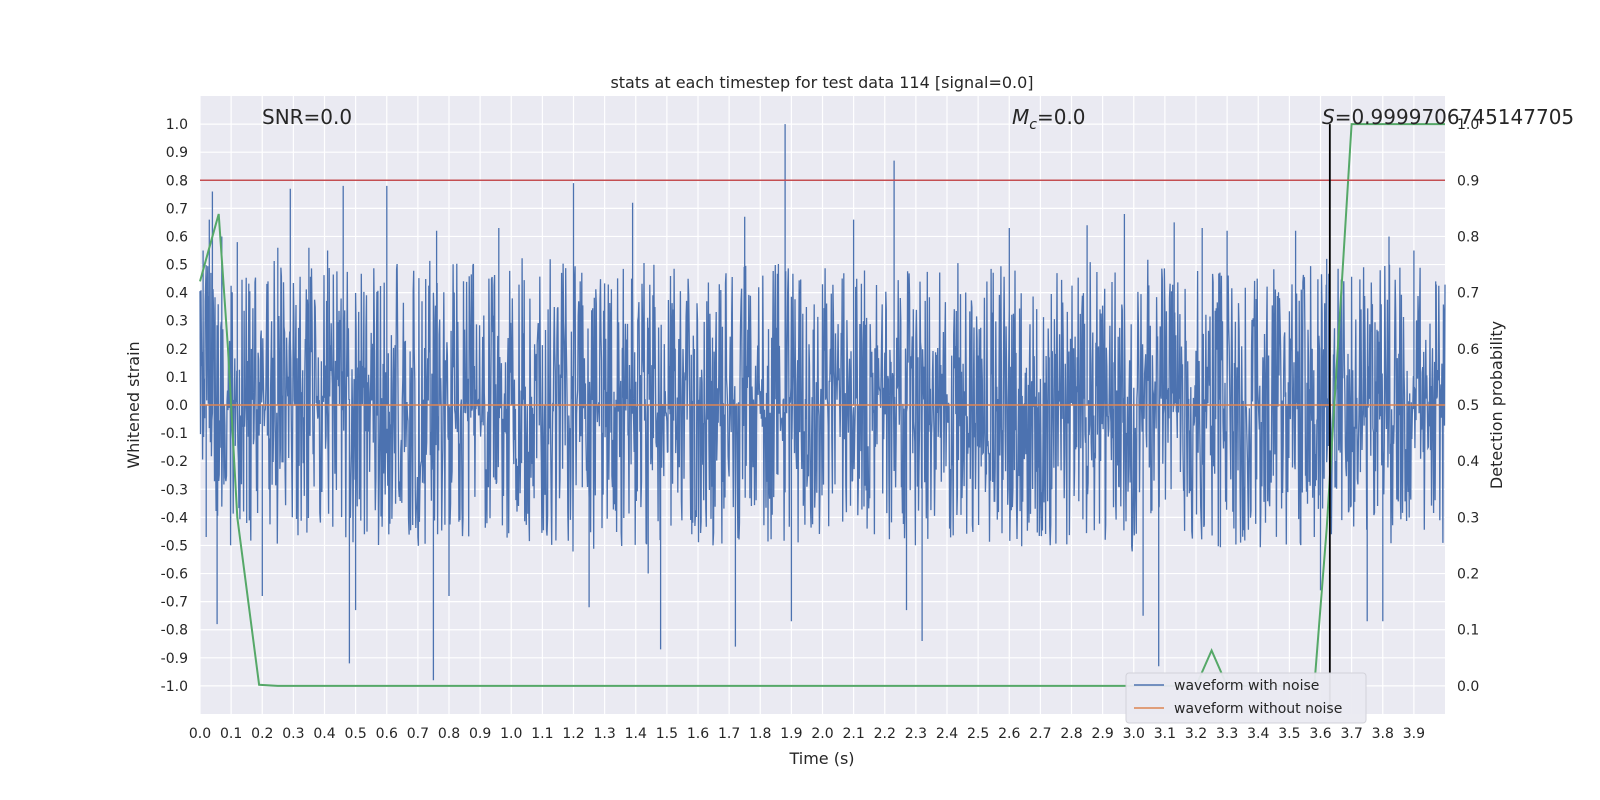 This screenshot has height=800, width=1600. I want to click on y-tick-label: 0.4, so click(177, 294).